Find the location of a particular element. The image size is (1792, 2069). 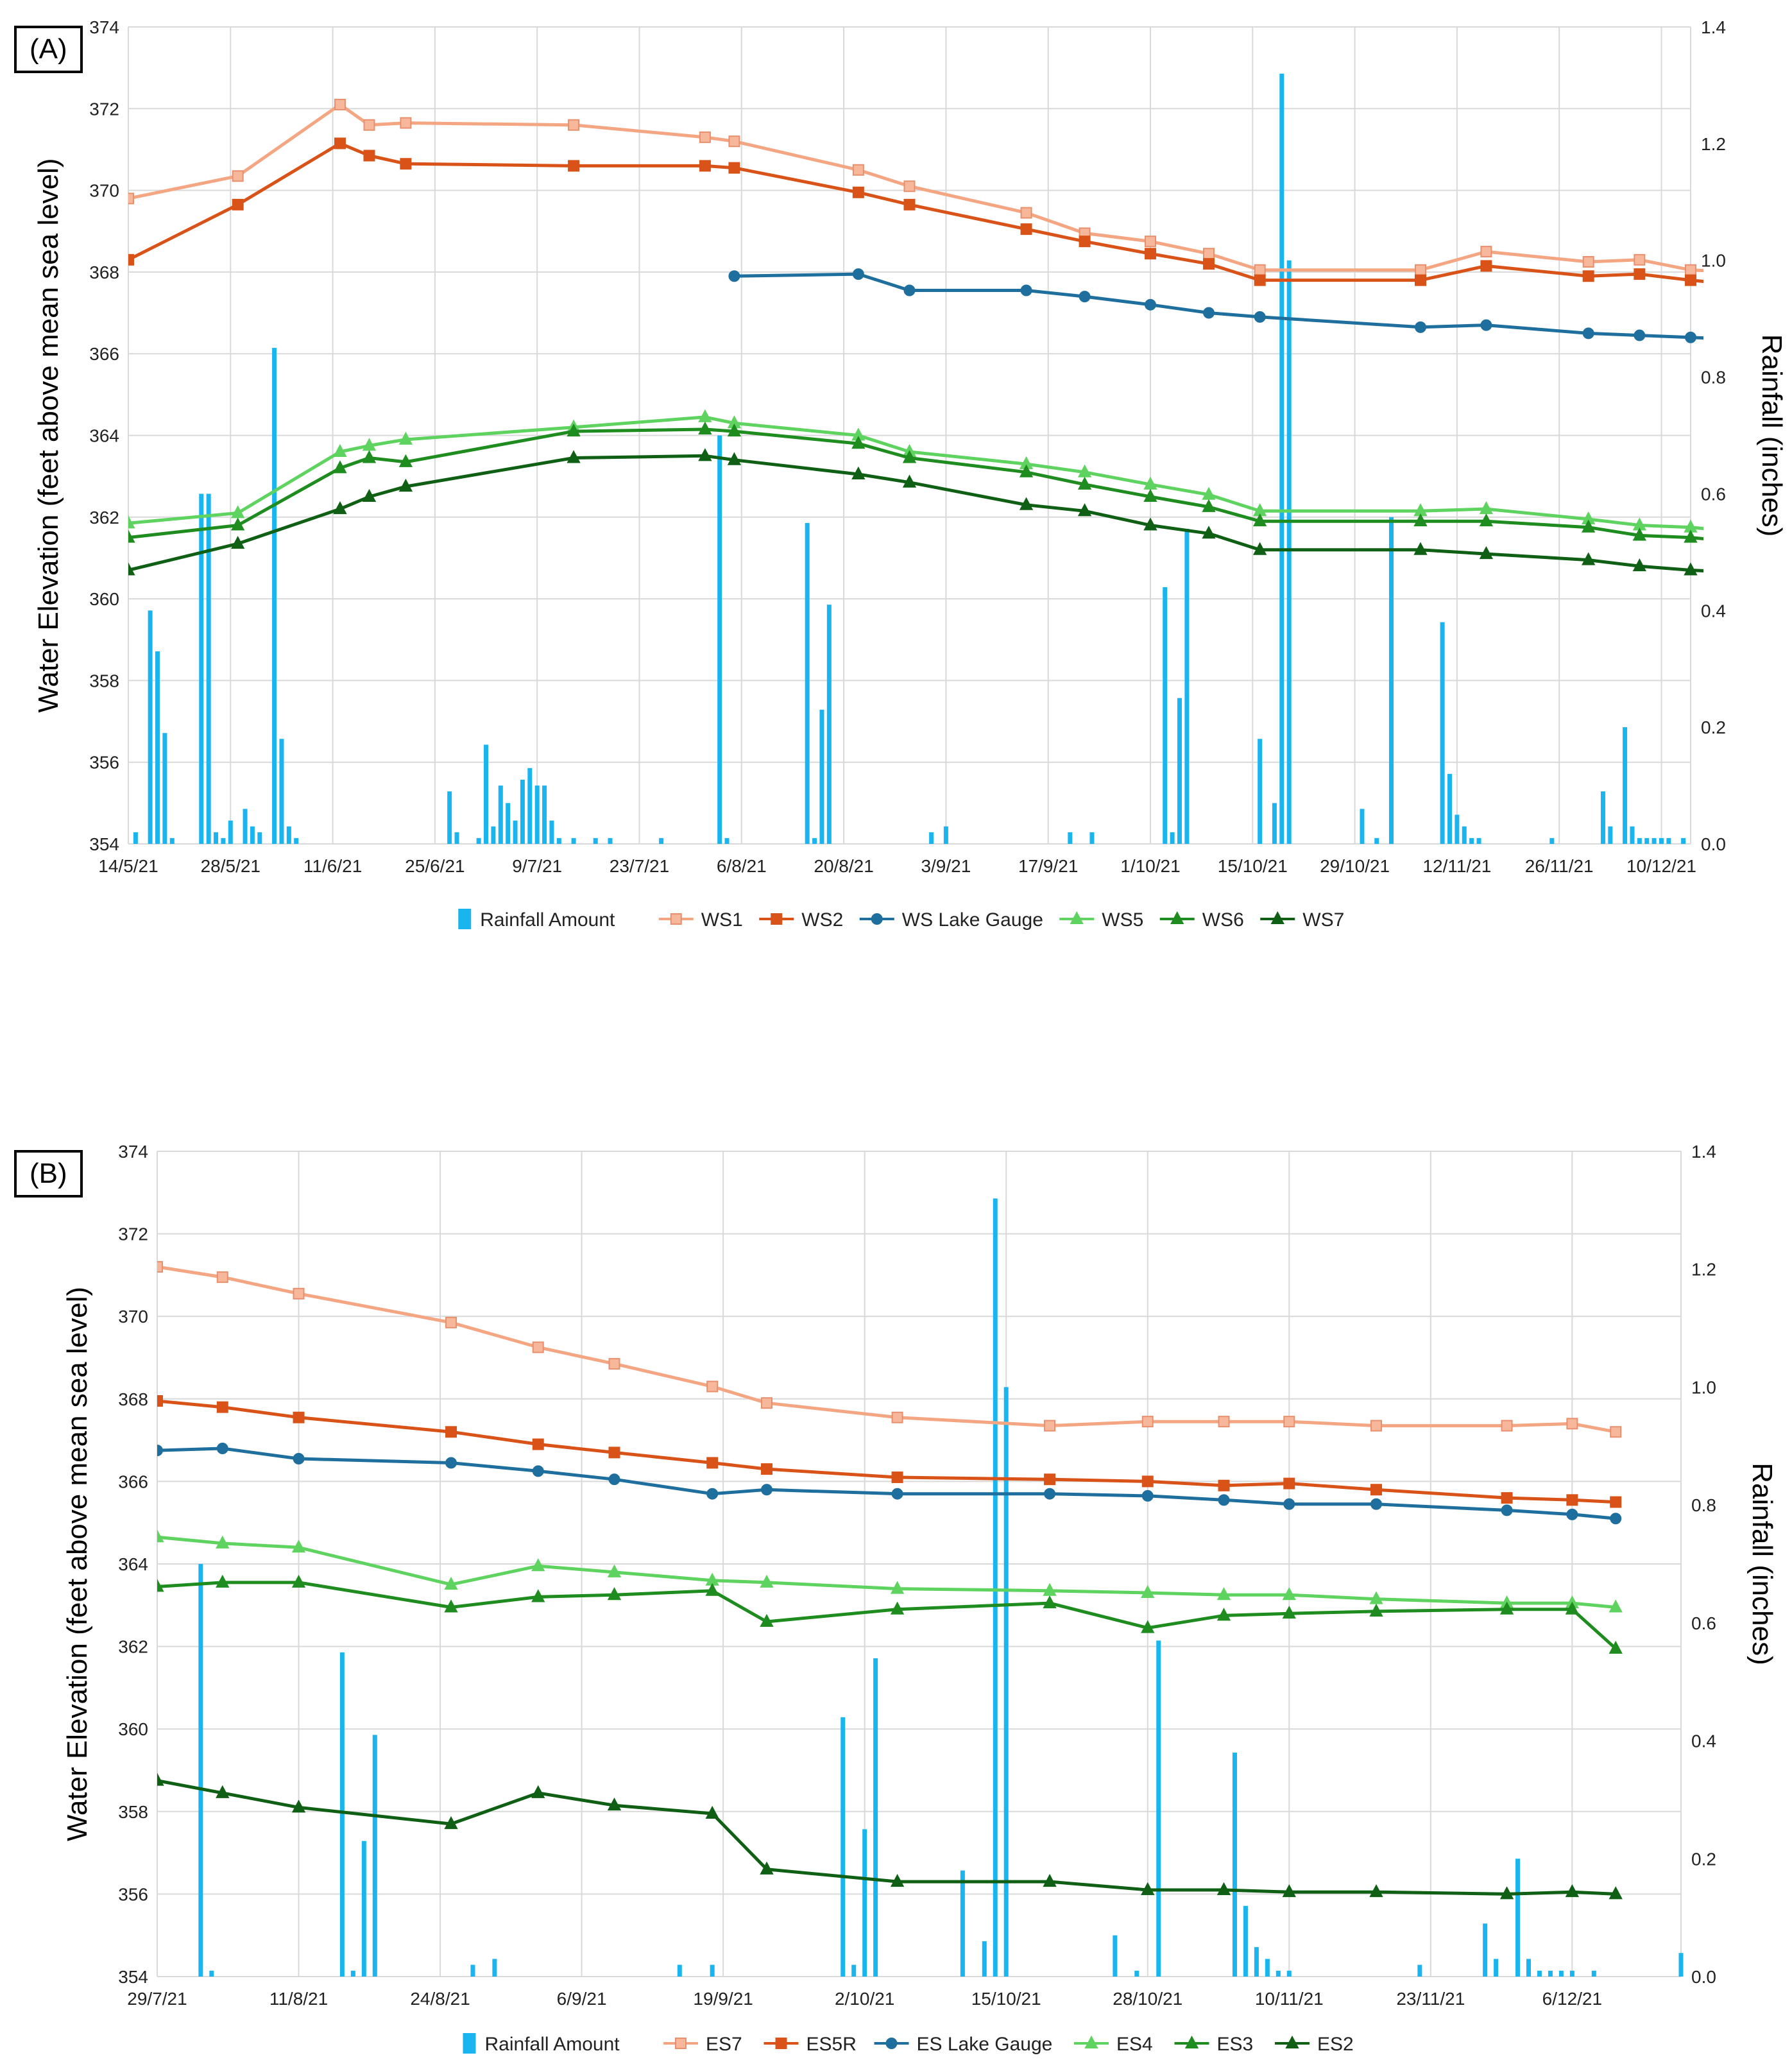

y2-tick-label: 0.2 is located at coordinates (1703, 1859).